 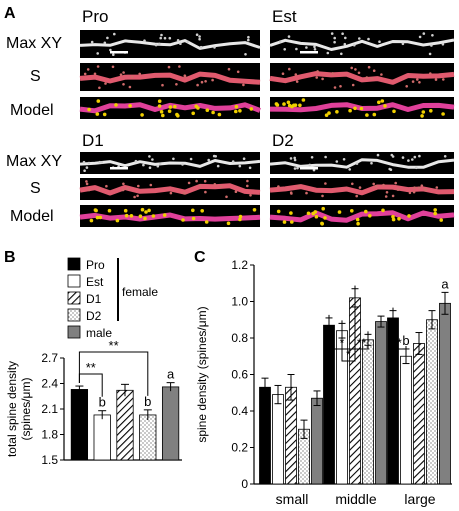 What do you see at coordinates (74, 298) in the screenshot?
I see `legend-swatch-d1` at bounding box center [74, 298].